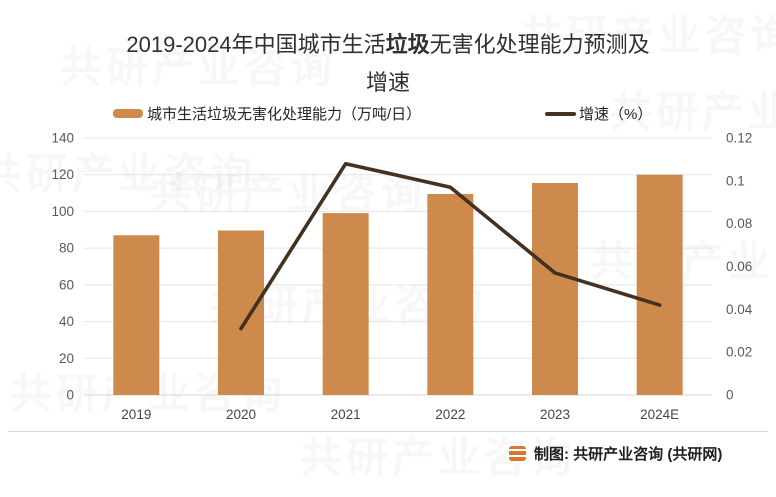 The width and height of the screenshot is (776, 497). I want to click on left-axis-tick-label: 100, so click(62, 211).